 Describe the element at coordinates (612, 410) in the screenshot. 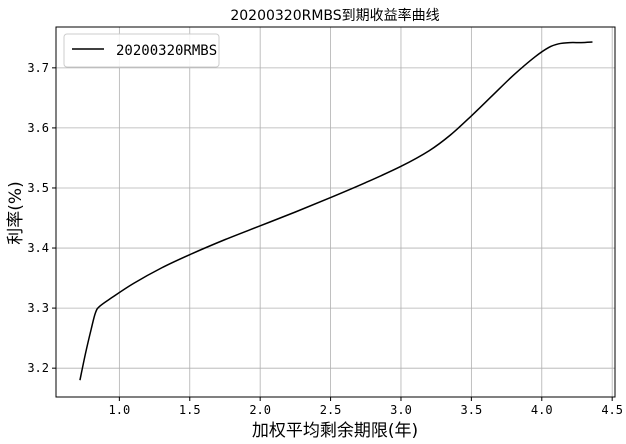

I see `x-tick-label: 4.5` at that location.